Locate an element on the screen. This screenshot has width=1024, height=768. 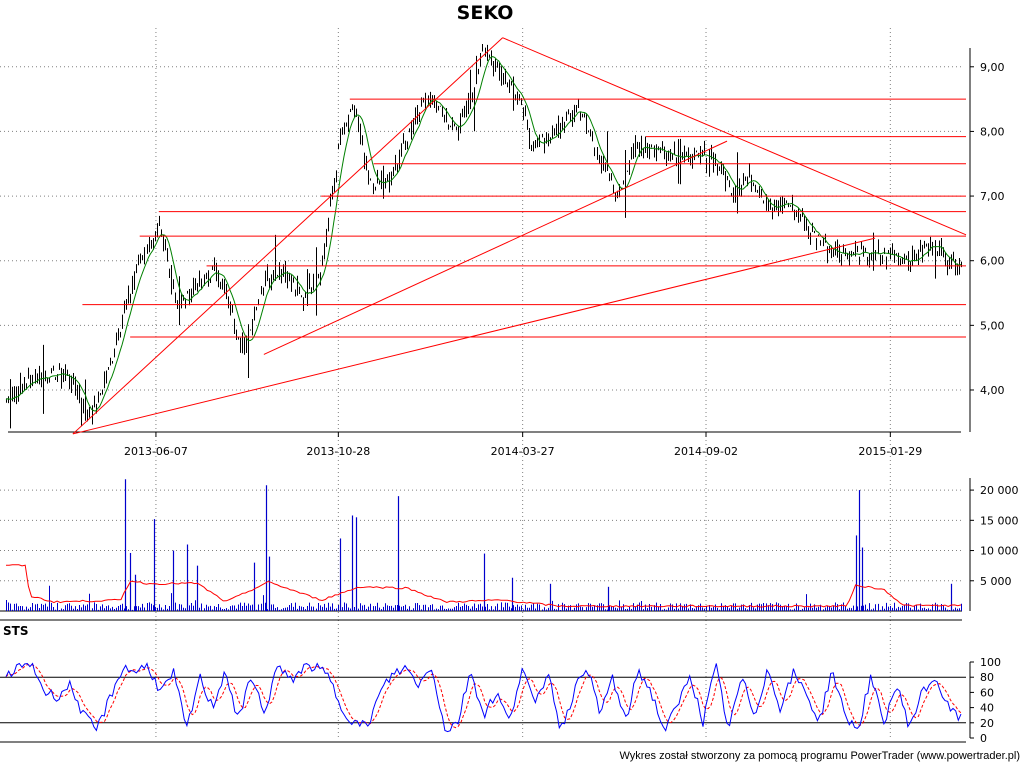
price-y-tick-label: 7,00 is located at coordinates (992, 196).